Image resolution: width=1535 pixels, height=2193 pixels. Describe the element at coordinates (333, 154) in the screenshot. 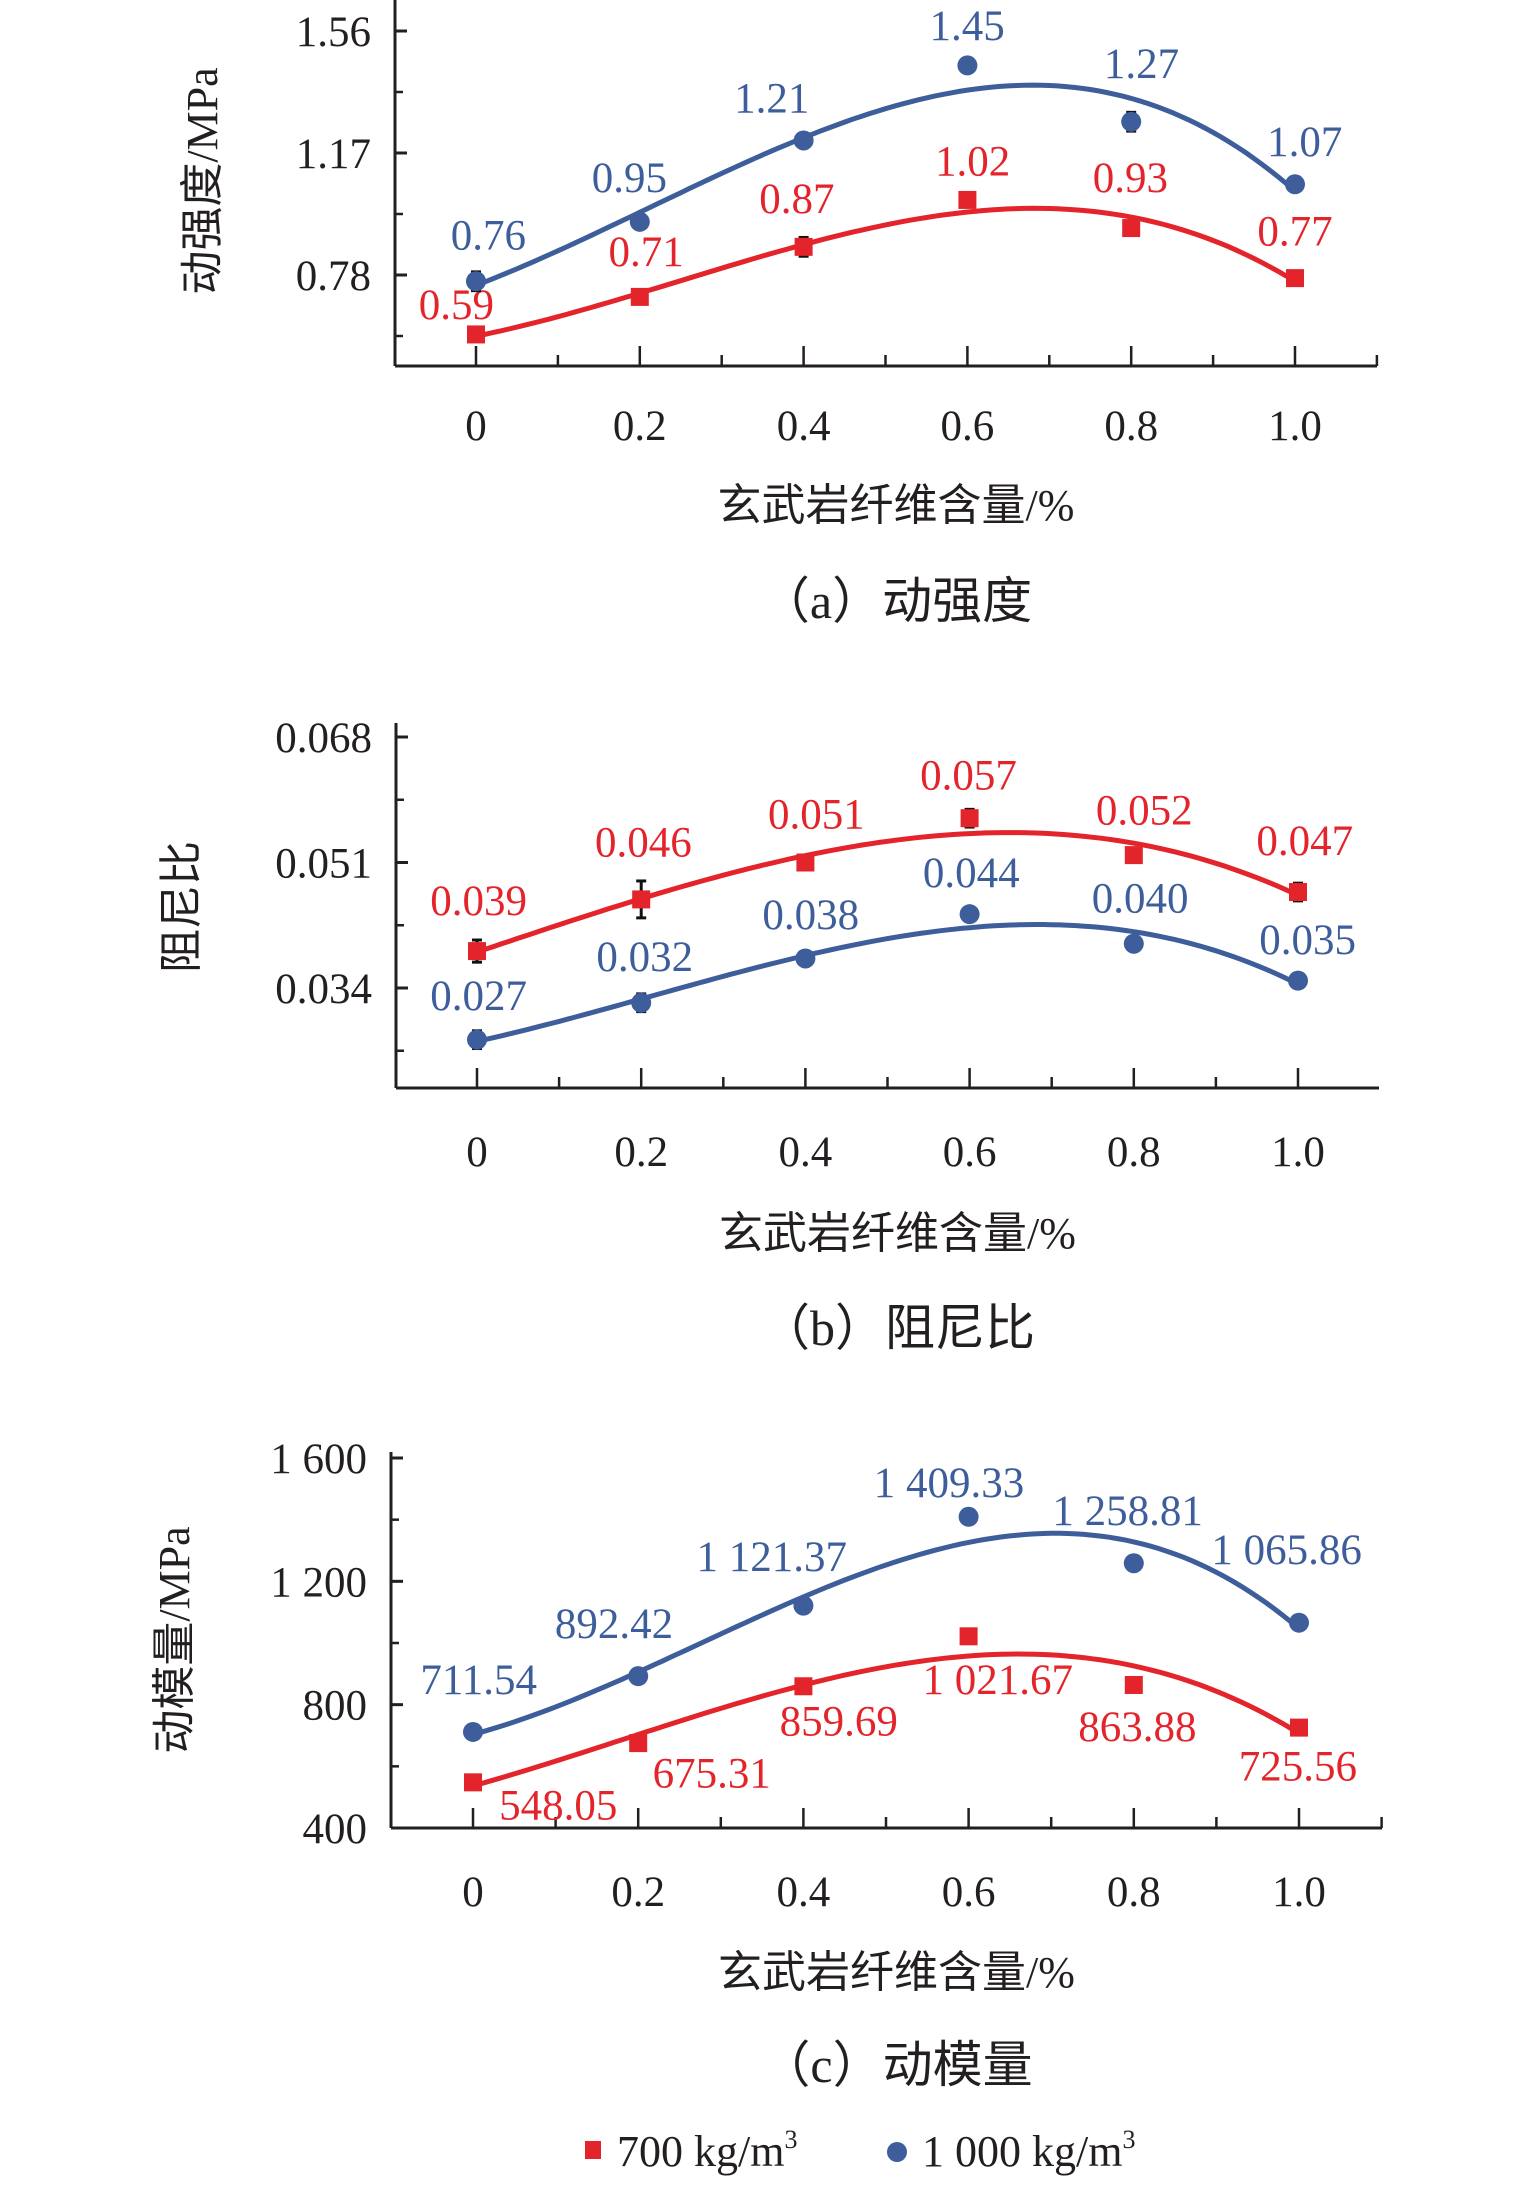

I see `y-tick-label: 1.17` at that location.